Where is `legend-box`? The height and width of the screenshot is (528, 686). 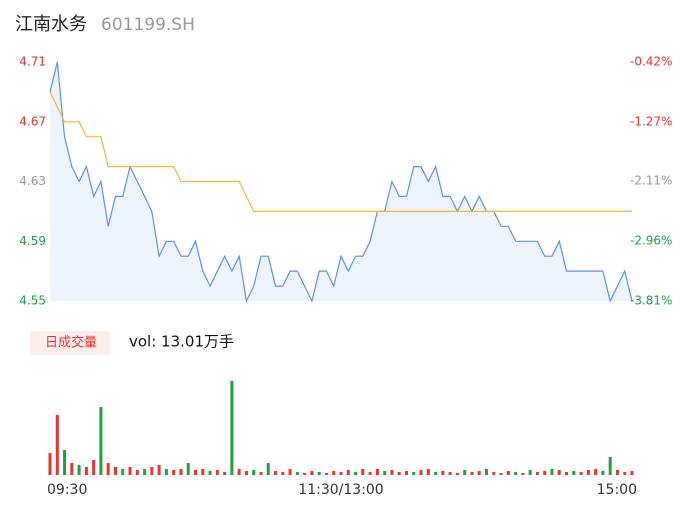 legend-box is located at coordinates (70, 343).